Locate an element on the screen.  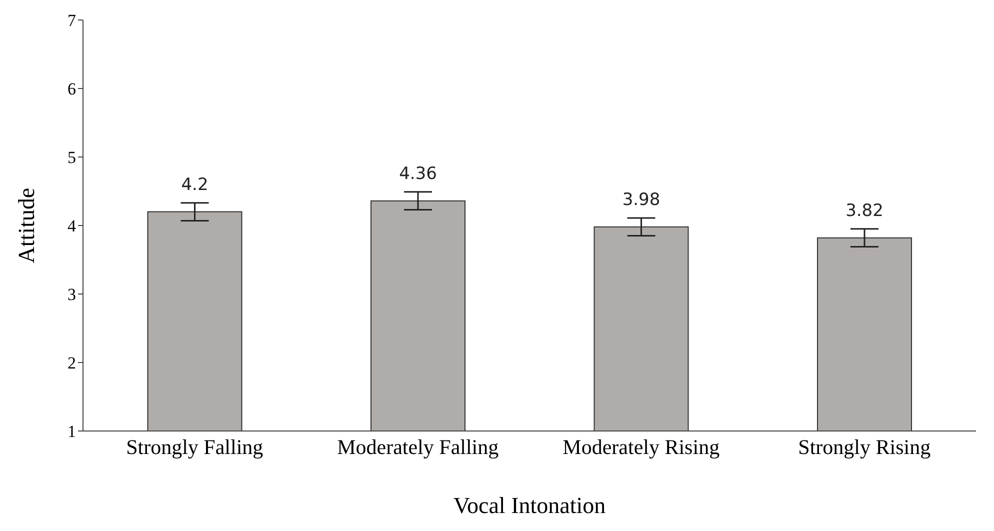
y-tick-label: 6 is located at coordinates (72, 89).